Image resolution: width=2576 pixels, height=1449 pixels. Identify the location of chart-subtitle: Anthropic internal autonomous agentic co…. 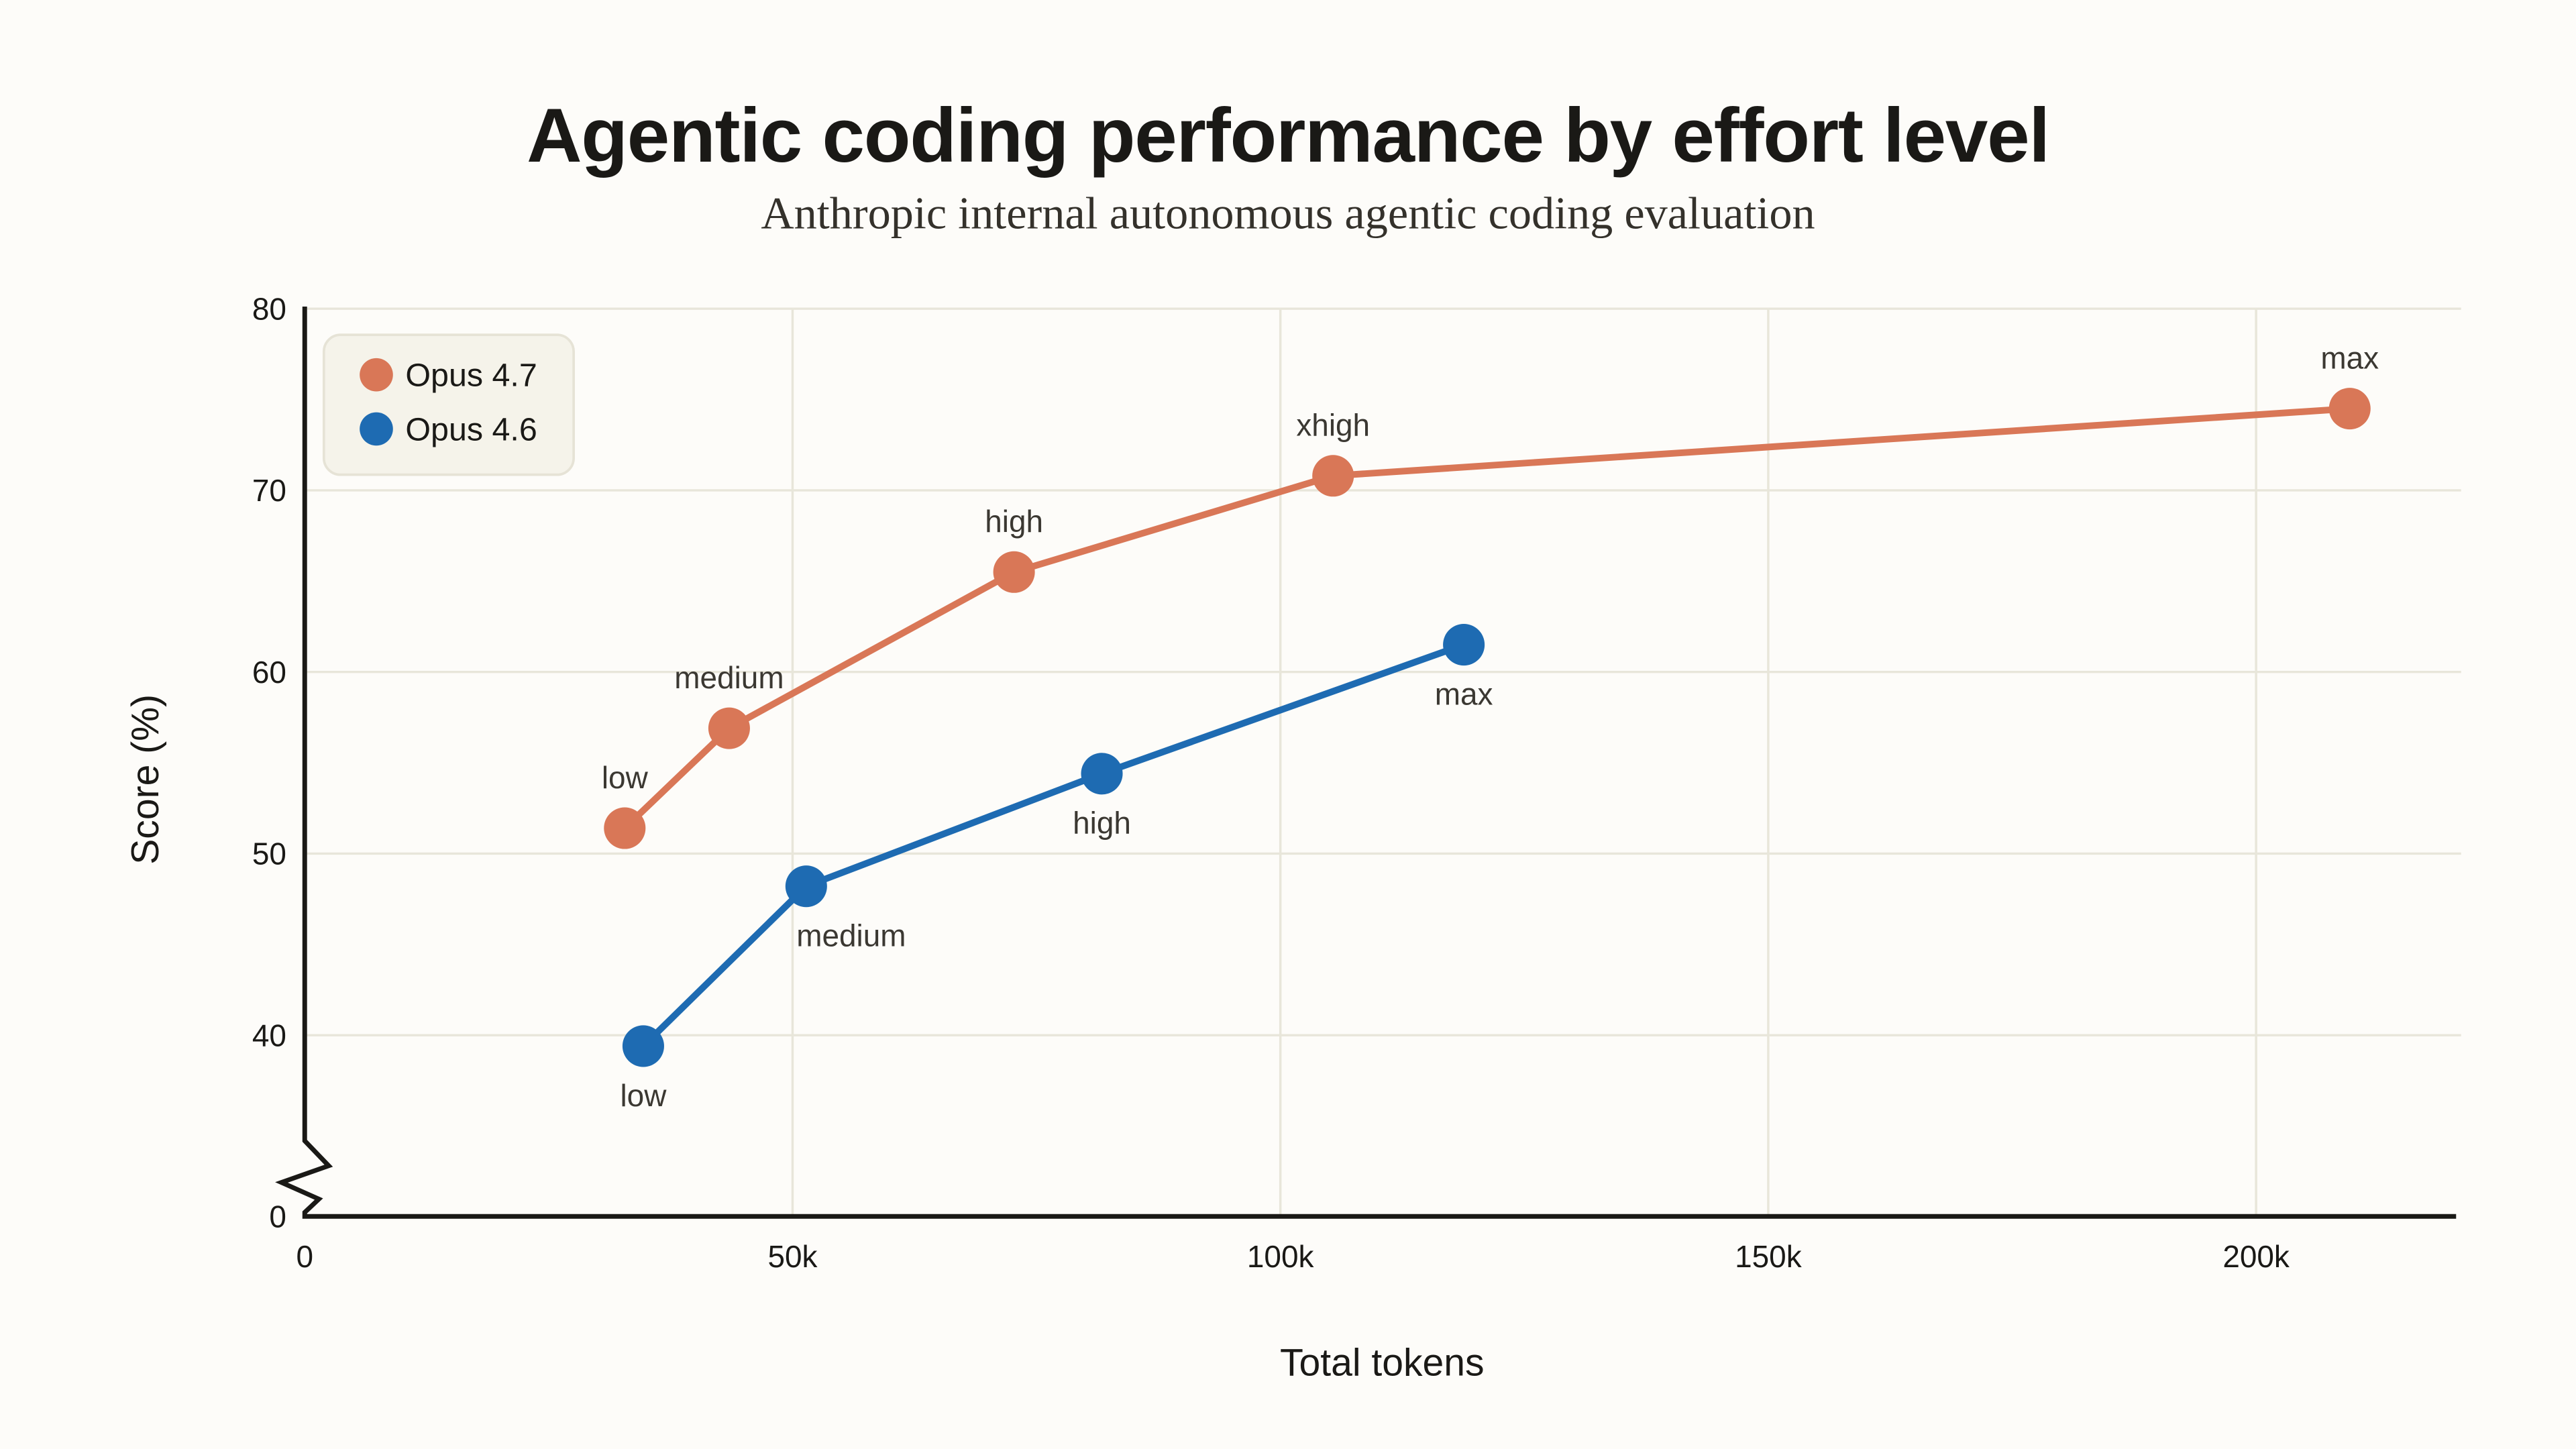
(1288, 212).